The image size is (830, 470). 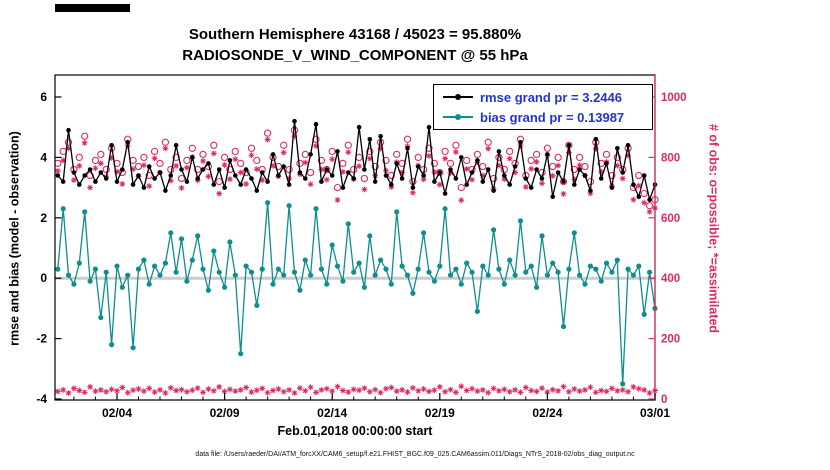 What do you see at coordinates (713, 228) in the screenshot?
I see `y-axis-right-label: # of obs: o=possible; *=assimilated` at bounding box center [713, 228].